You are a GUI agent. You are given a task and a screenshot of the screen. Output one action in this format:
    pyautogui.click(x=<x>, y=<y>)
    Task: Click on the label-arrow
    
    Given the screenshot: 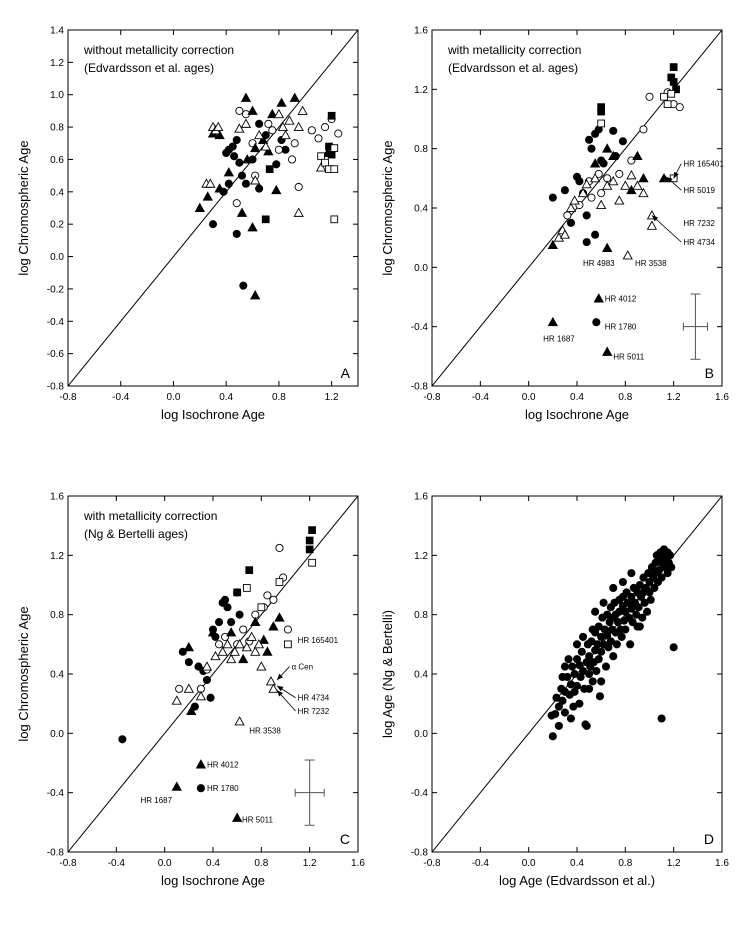 What is the action you would take?
    pyautogui.click(x=666, y=229)
    